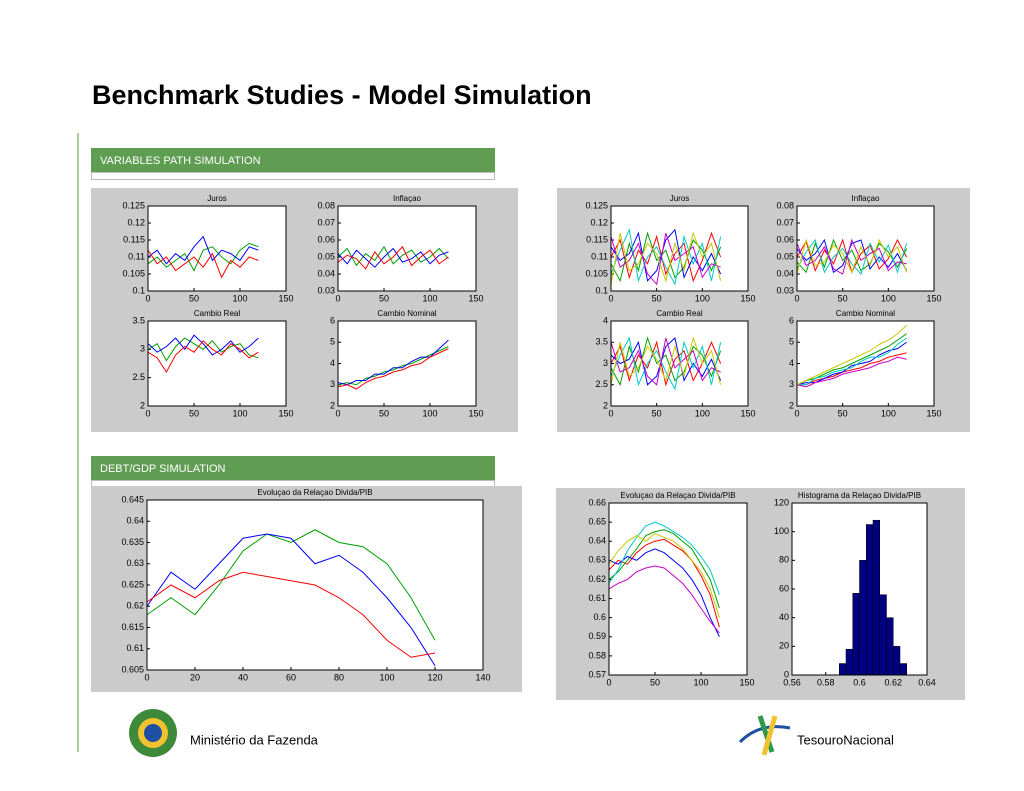 Image resolution: width=1024 pixels, height=791 pixels. Describe the element at coordinates (893, 682) in the screenshot. I see `x-tick-label: 0.62` at that location.